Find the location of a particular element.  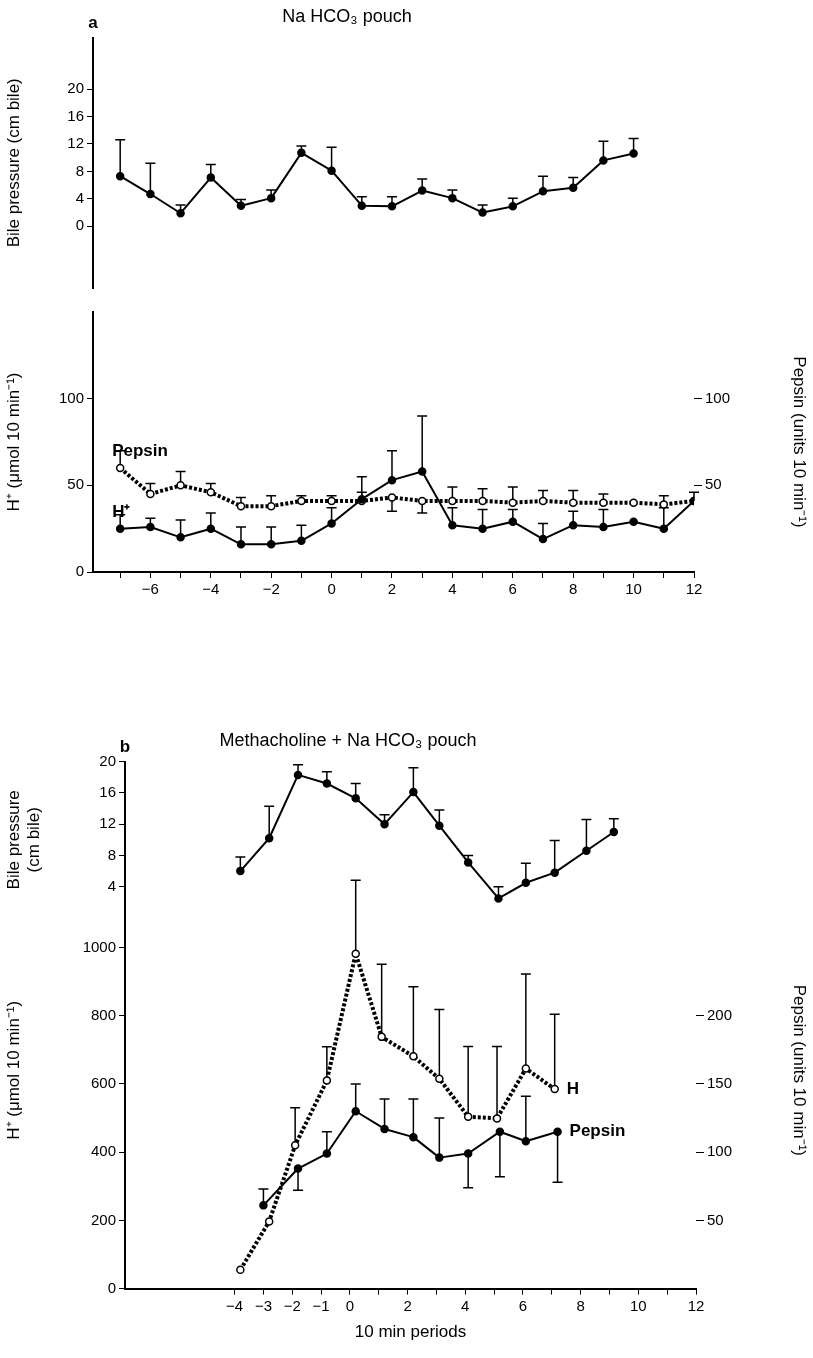

y-tick-label: 1000 is located at coordinates (99, 946).